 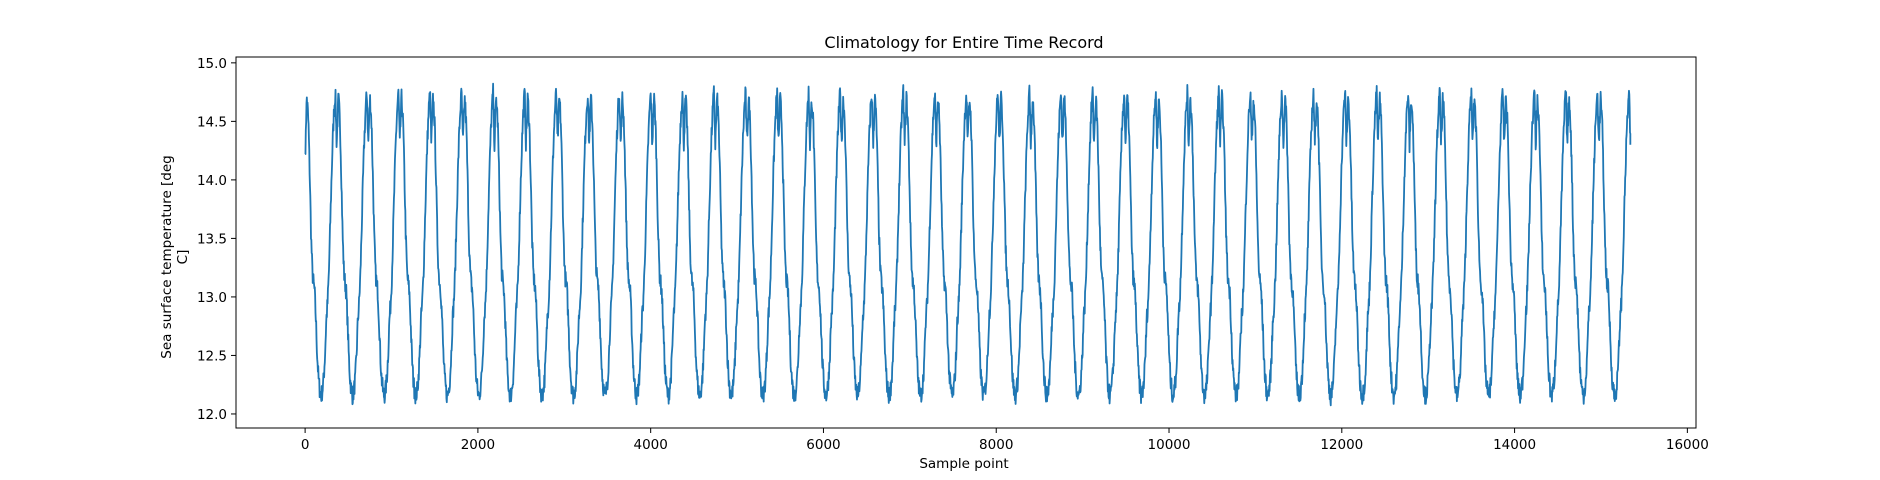 I want to click on y-tick-label: 13.0, so click(x=212, y=298).